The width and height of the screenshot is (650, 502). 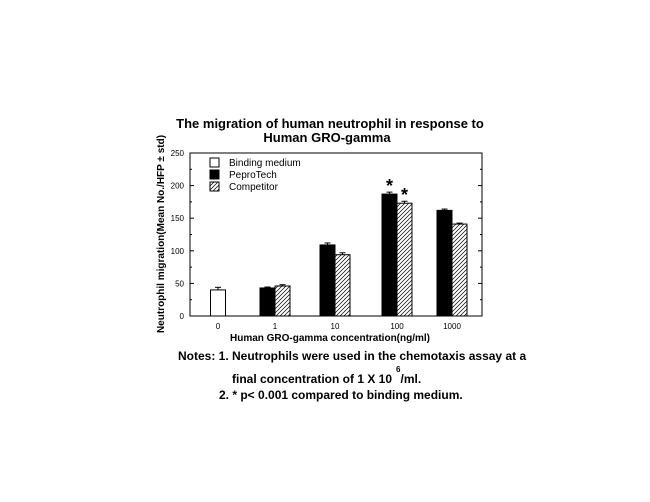 What do you see at coordinates (178, 153) in the screenshot?
I see `y-tick-label: 250` at bounding box center [178, 153].